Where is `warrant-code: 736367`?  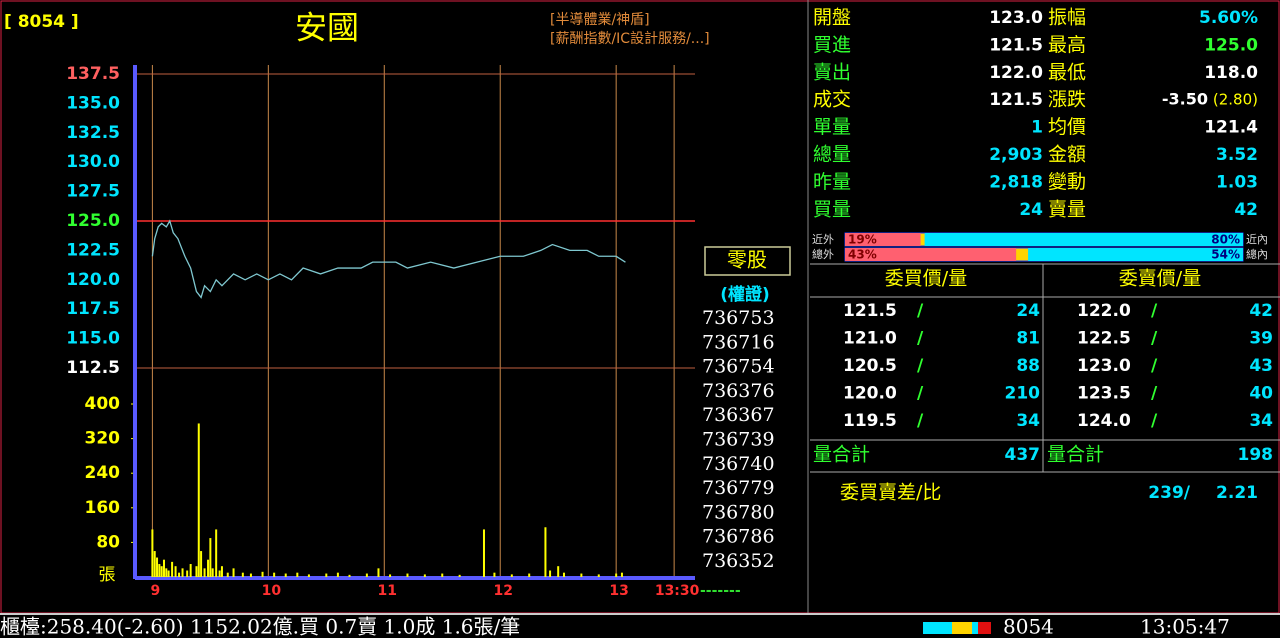
warrant-code: 736367 is located at coordinates (738, 415).